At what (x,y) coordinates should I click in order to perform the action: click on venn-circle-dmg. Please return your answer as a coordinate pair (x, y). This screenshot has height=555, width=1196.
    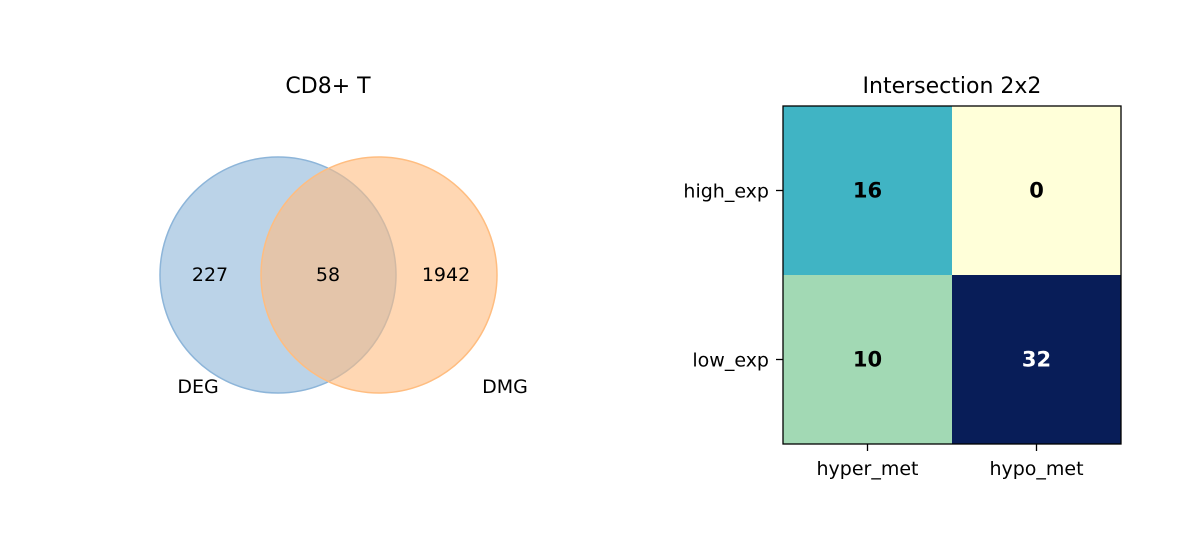
    Looking at the image, I should click on (379, 275).